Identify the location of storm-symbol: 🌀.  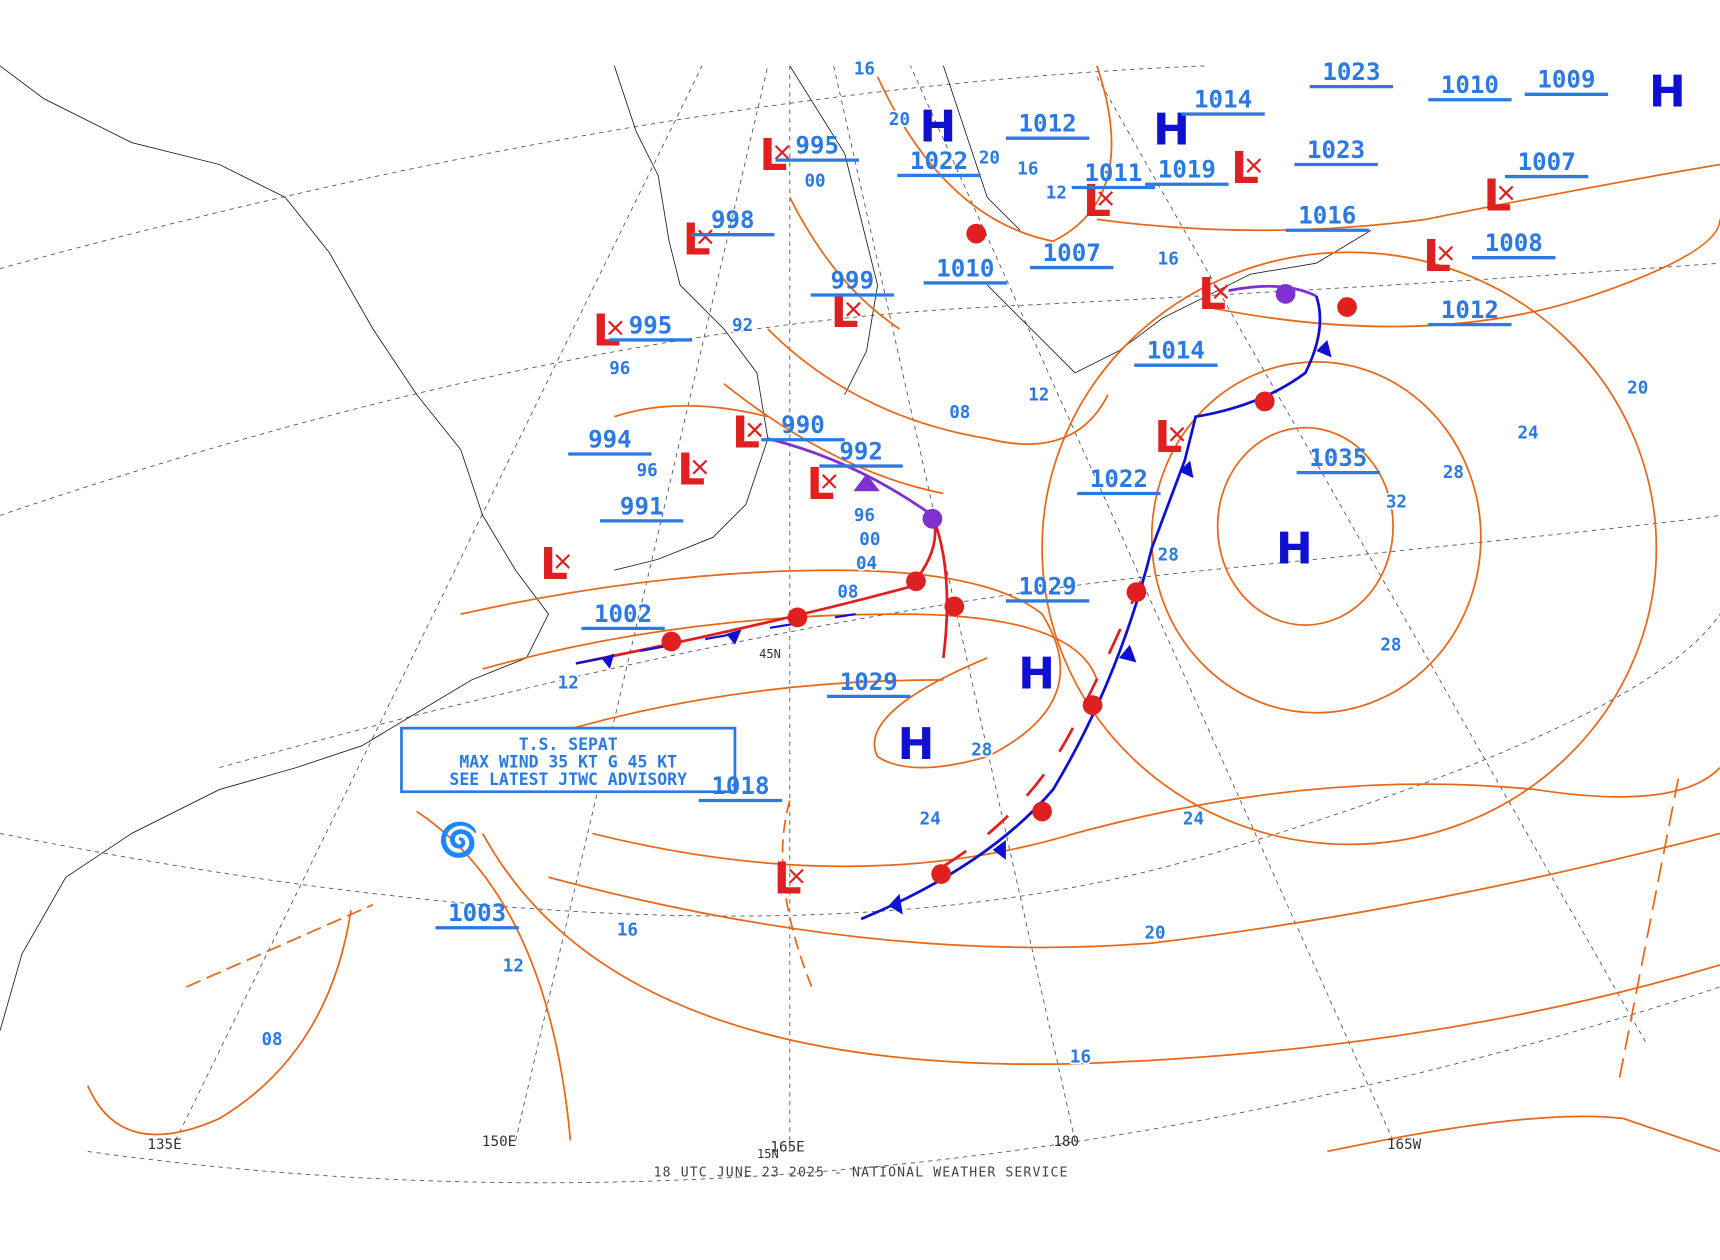
(458, 839).